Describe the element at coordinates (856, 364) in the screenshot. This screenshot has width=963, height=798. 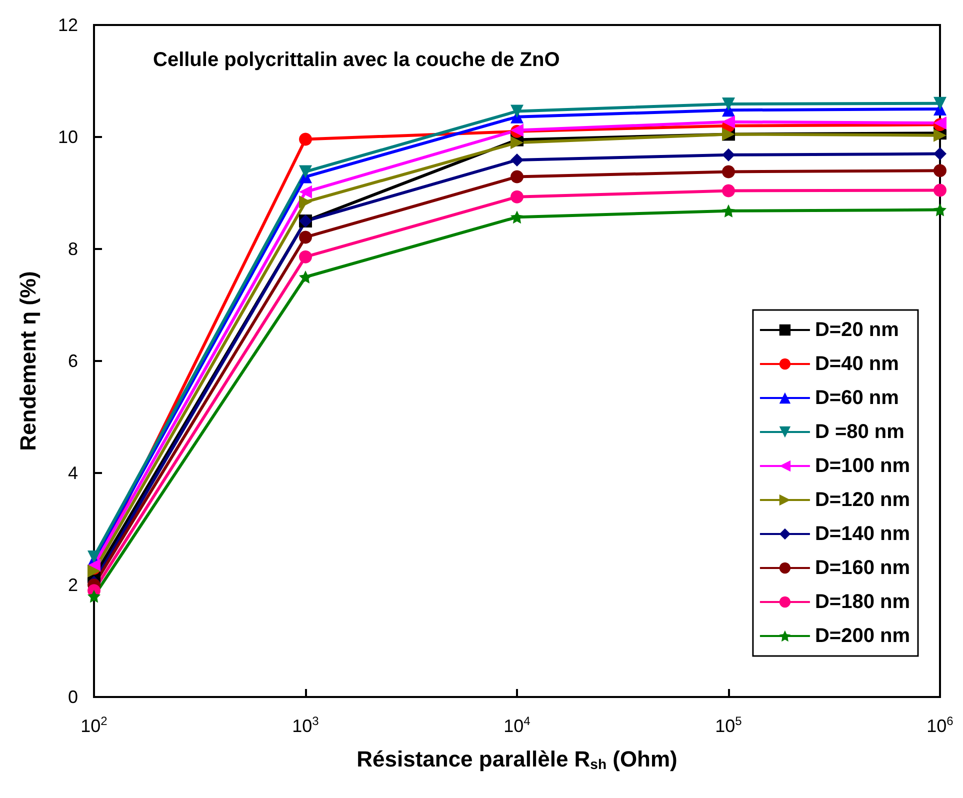
I see `legend-label: D=40 nm` at that location.